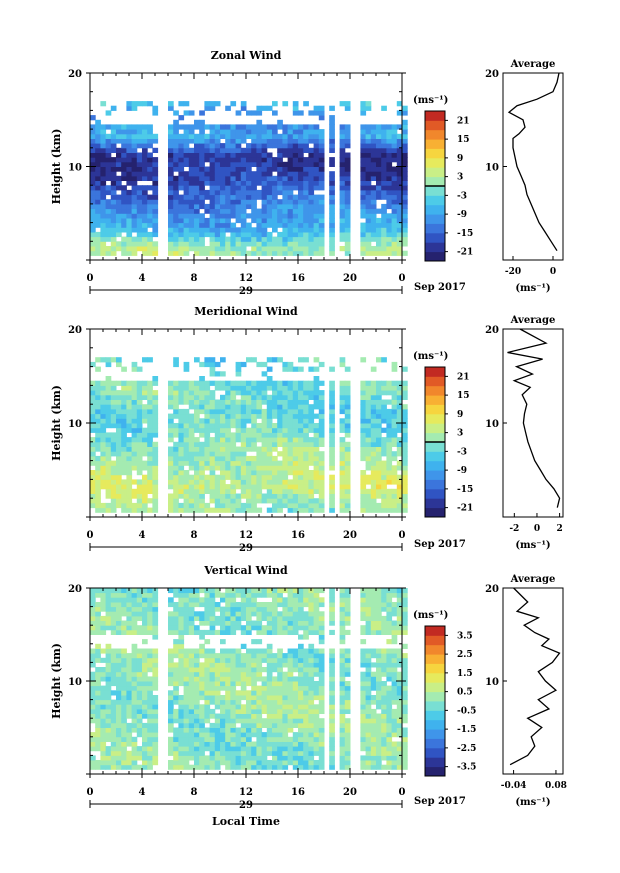 The width and height of the screenshot is (620, 873). What do you see at coordinates (246, 792) in the screenshot?
I see `x-tick-label: 12` at bounding box center [246, 792].